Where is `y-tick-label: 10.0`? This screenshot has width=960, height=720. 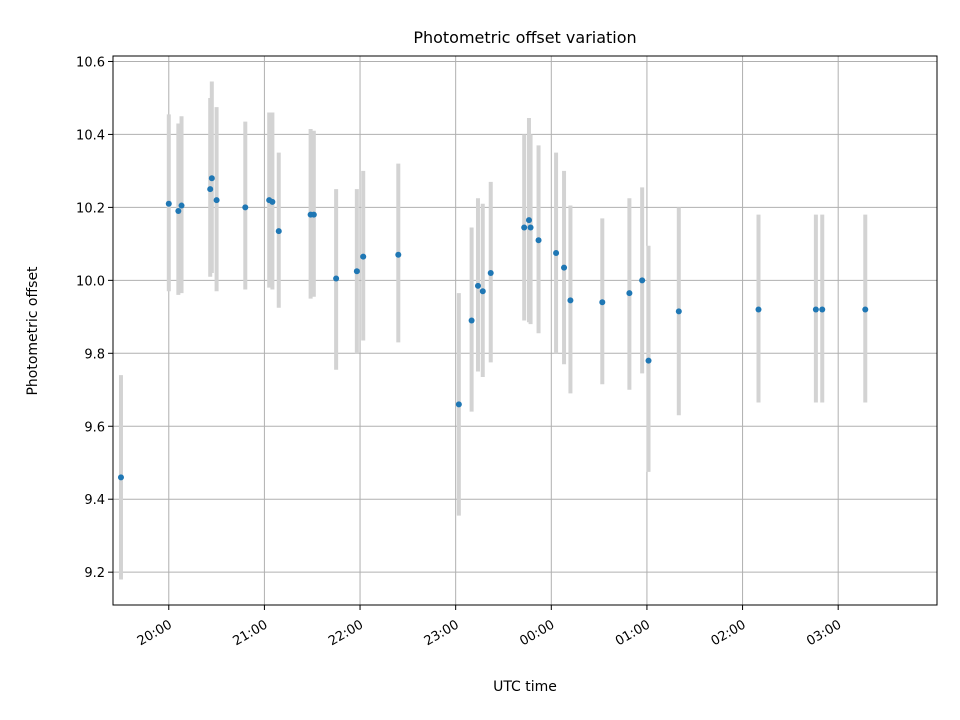 y-tick-label: 10.0 is located at coordinates (90, 281).